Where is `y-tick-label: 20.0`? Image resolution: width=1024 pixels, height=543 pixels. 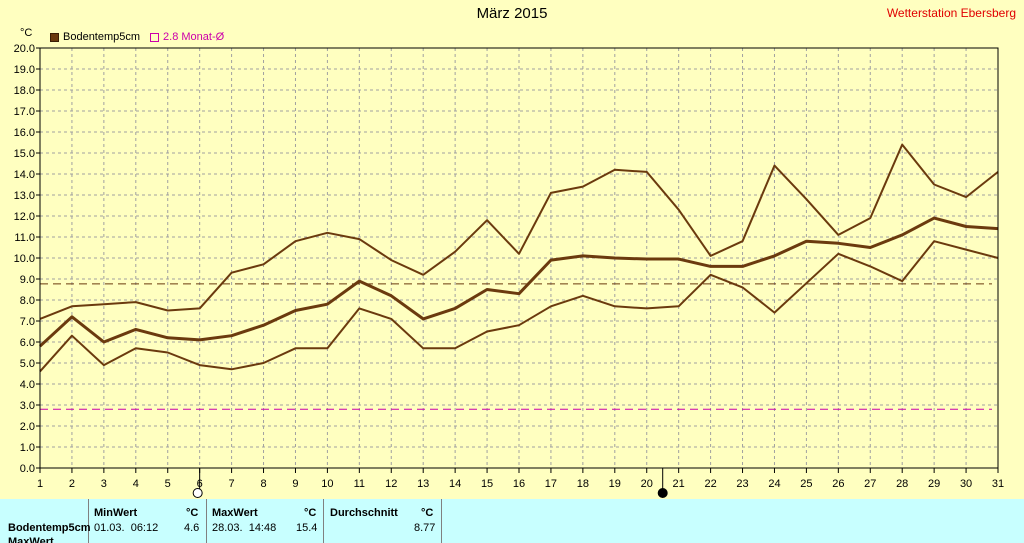 y-tick-label: 20.0 is located at coordinates (24, 49).